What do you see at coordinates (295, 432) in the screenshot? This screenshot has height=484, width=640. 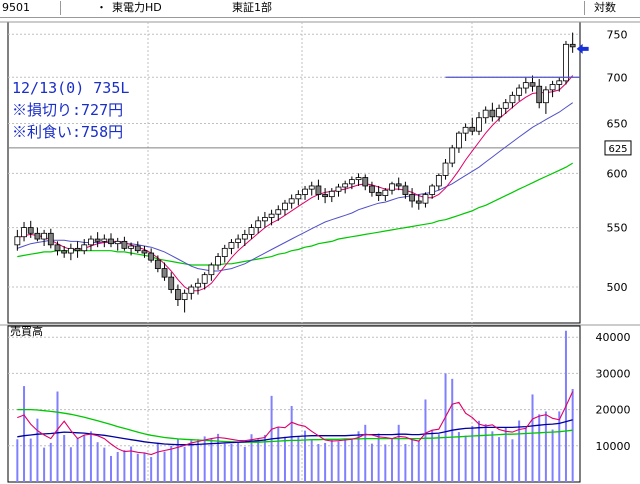 I see `volume-ma-mid-line` at bounding box center [295, 432].